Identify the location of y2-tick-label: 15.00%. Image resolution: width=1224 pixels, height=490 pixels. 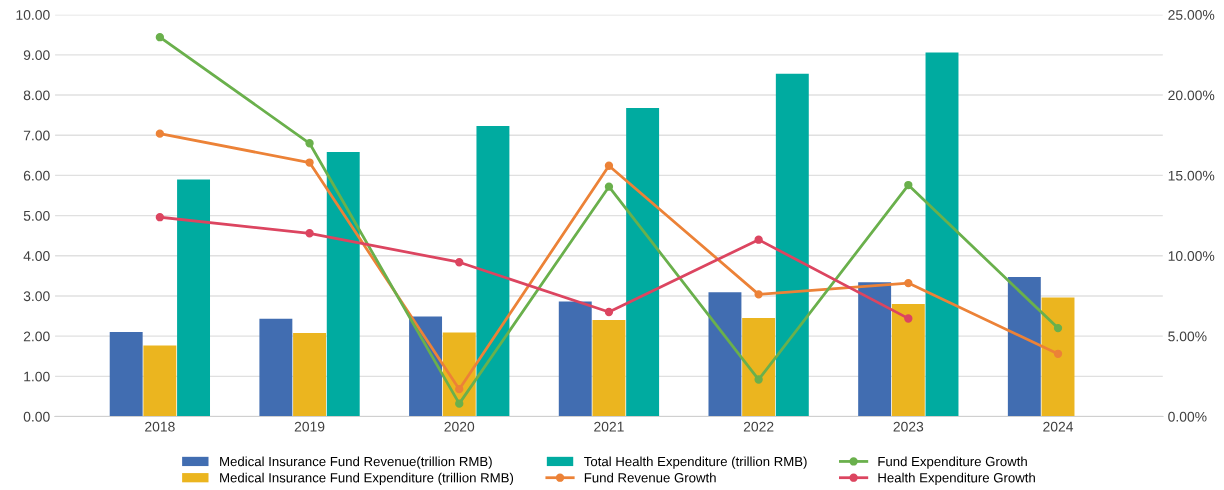
(1191, 175).